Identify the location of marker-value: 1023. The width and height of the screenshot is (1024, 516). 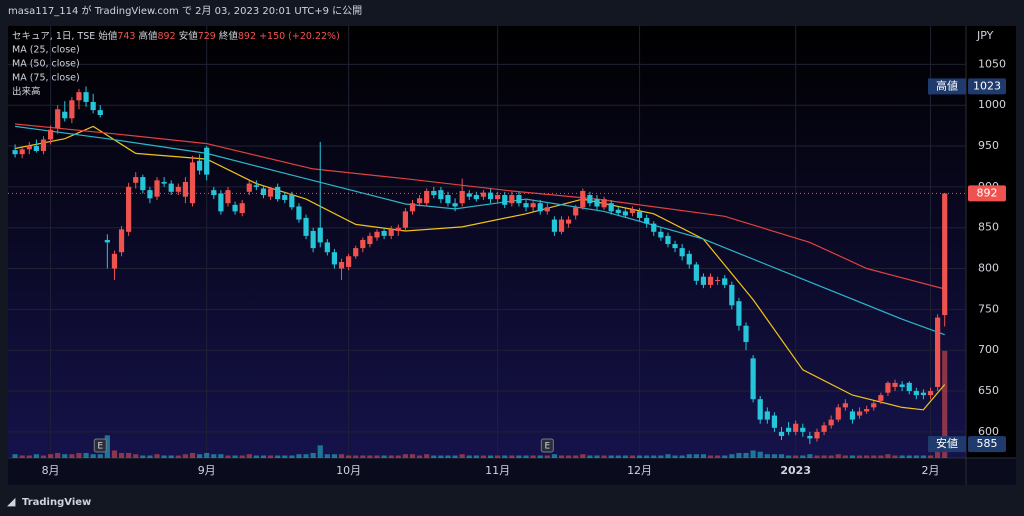
(987, 85).